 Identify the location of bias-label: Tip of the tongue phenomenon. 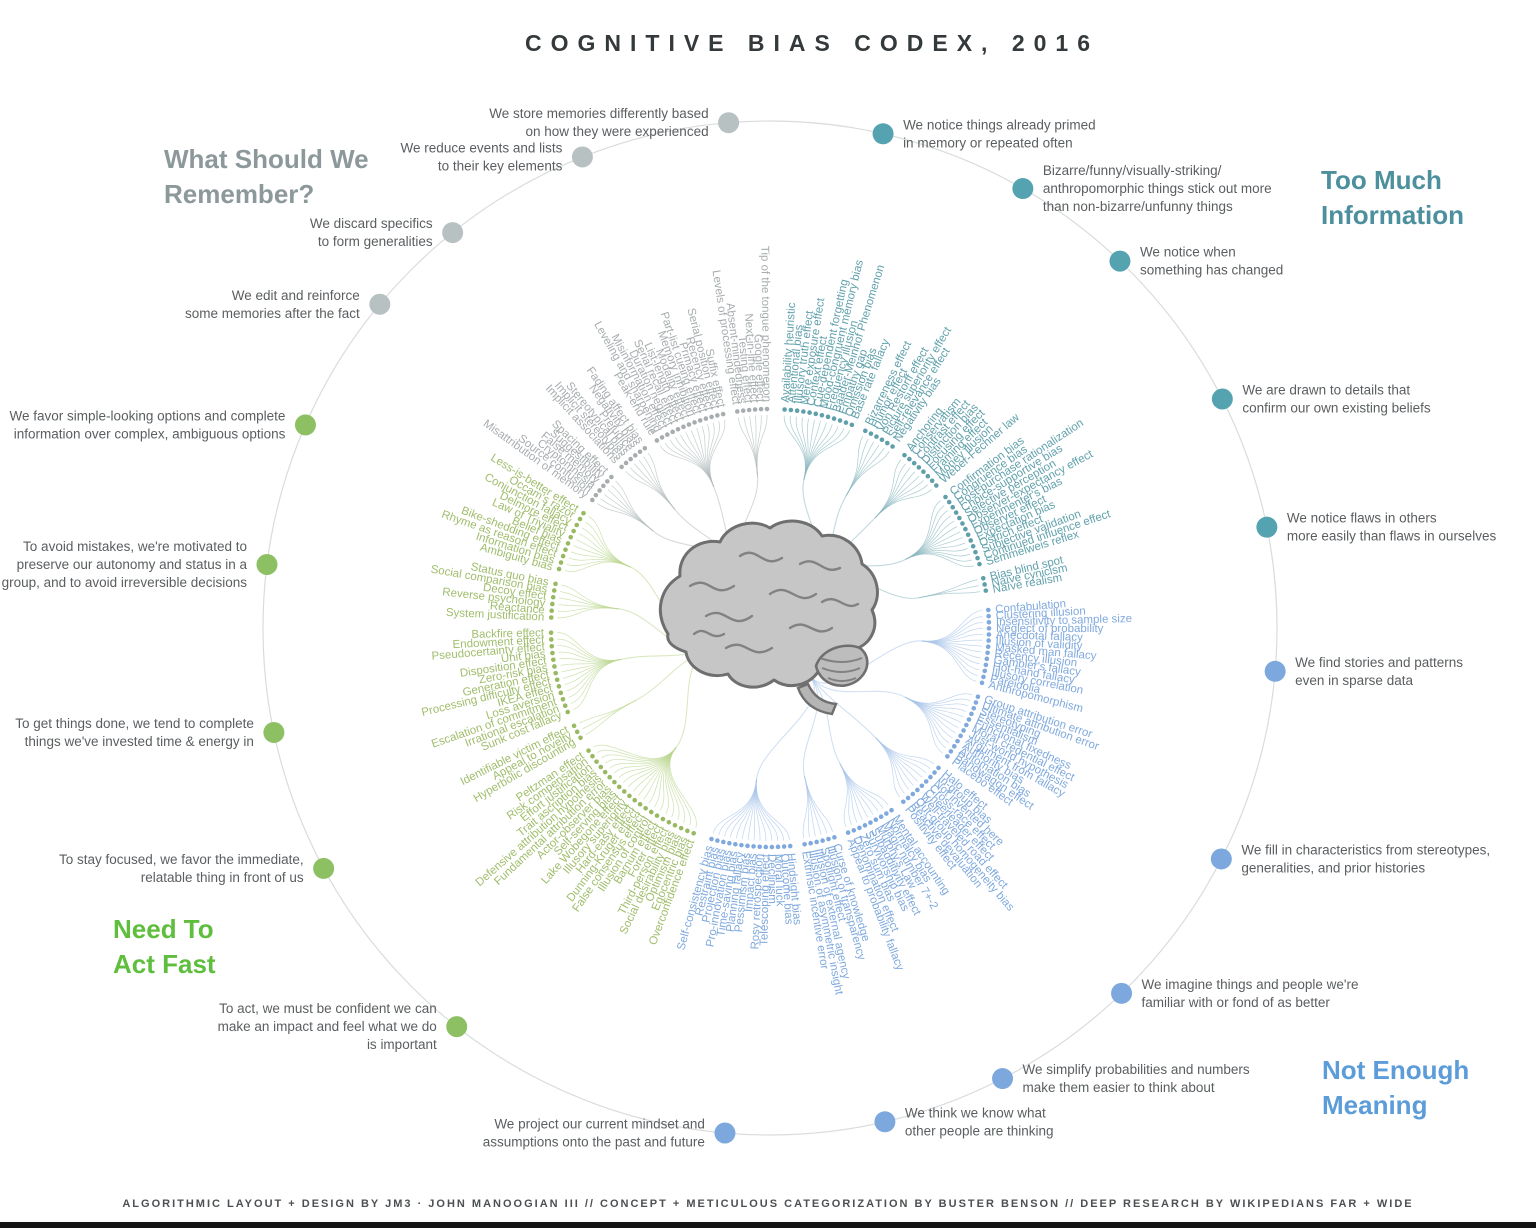
(765, 324).